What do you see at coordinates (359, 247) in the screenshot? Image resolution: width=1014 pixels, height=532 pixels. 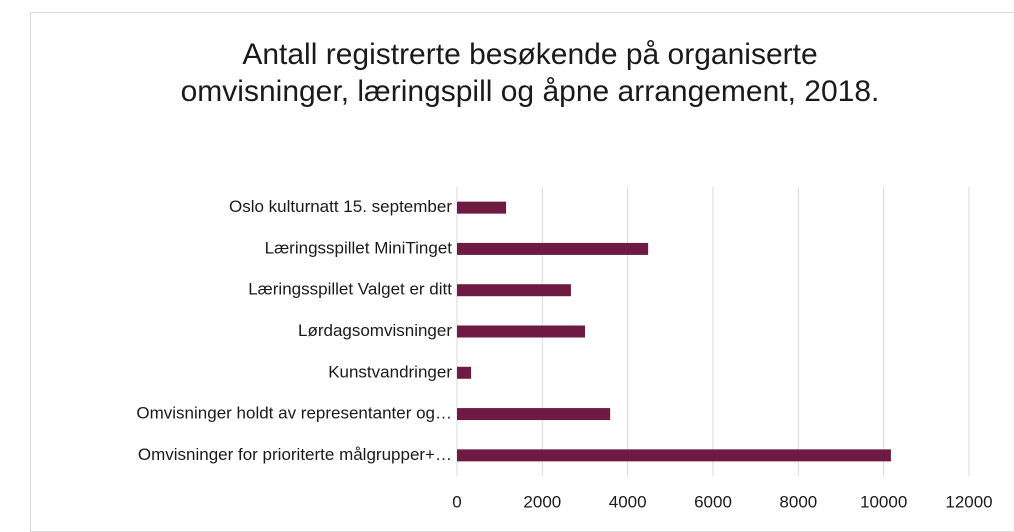 I see `y-tick-label: Læringsspillet MiniTinget` at bounding box center [359, 247].